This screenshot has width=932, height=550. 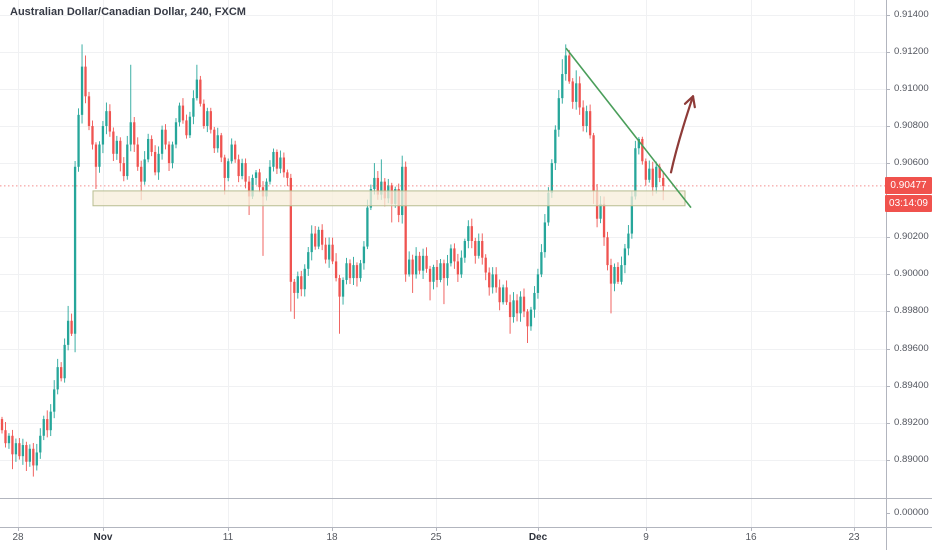 I want to click on descending-trendline, so click(x=628, y=128).